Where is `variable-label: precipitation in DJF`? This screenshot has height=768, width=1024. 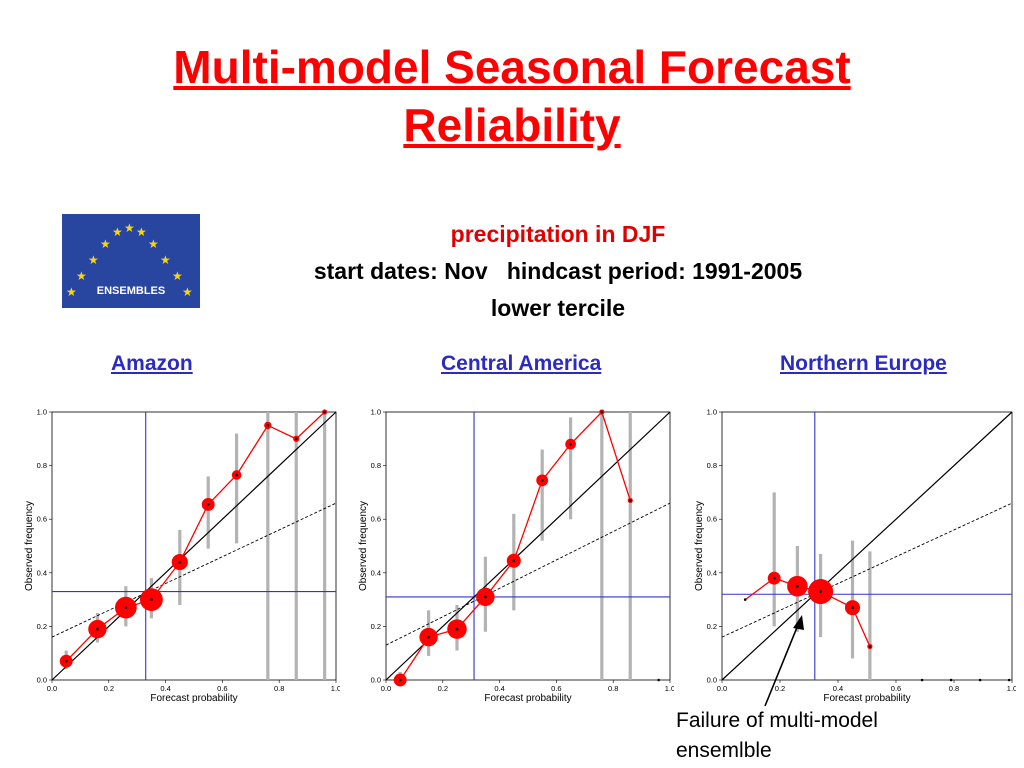 variable-label: precipitation in DJF is located at coordinates (558, 234).